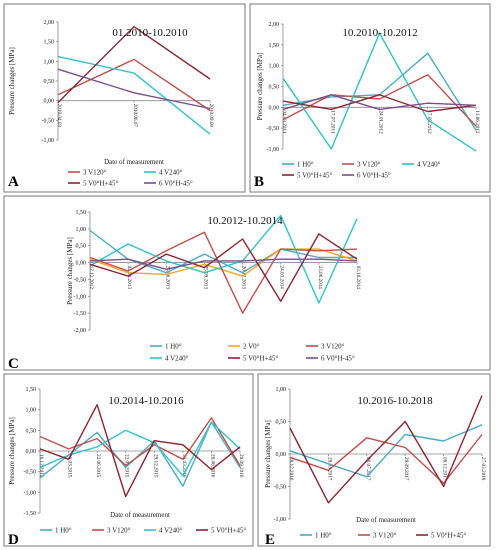 The width and height of the screenshot is (497, 550). What do you see at coordinates (80, 331) in the screenshot?
I see `y-tick-label: -2,00` at bounding box center [80, 331].